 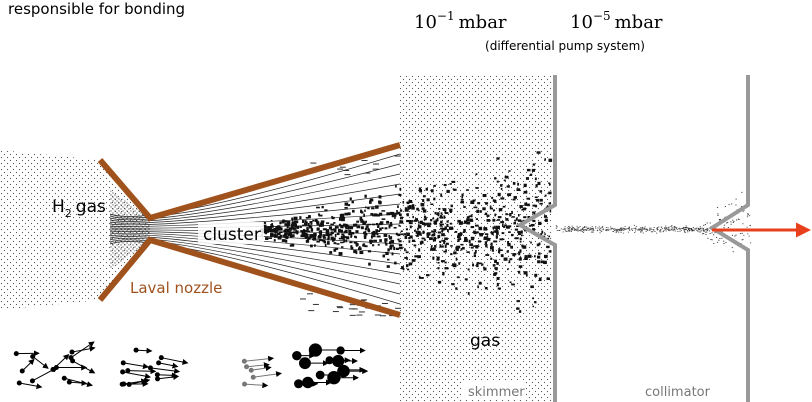 What do you see at coordinates (320, 375) in the screenshot?
I see `molecule` at bounding box center [320, 375].